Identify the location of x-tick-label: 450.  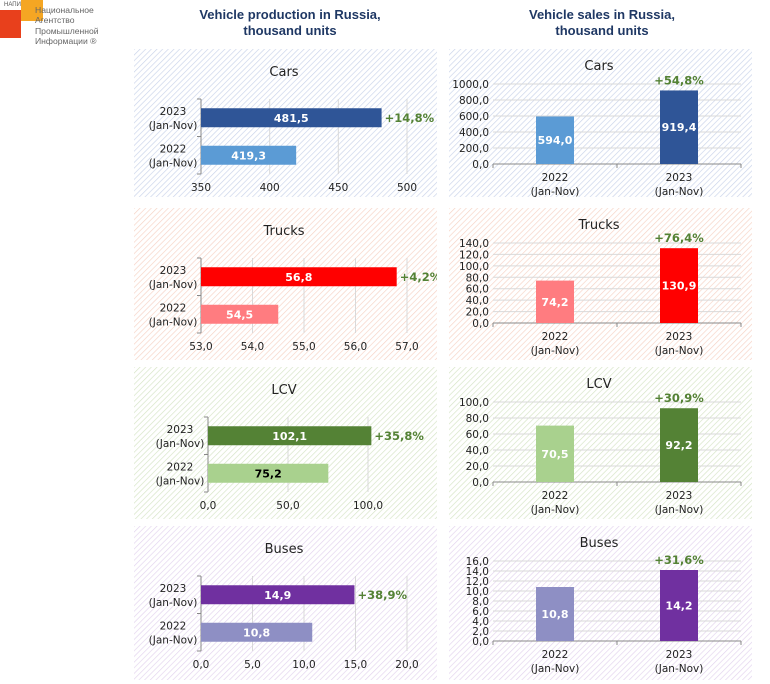
(338, 188).